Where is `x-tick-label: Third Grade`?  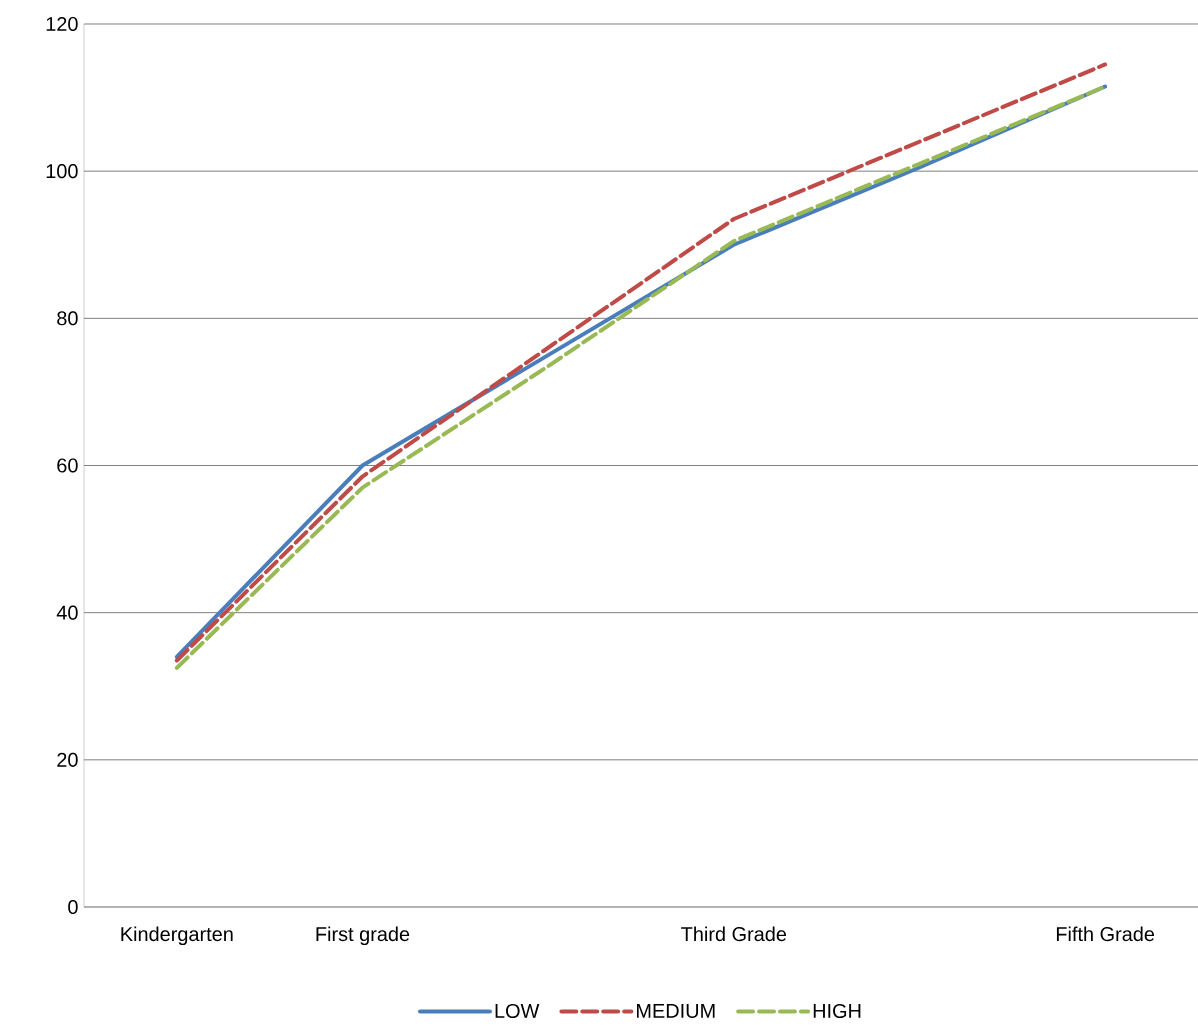
x-tick-label: Third Grade is located at coordinates (734, 934).